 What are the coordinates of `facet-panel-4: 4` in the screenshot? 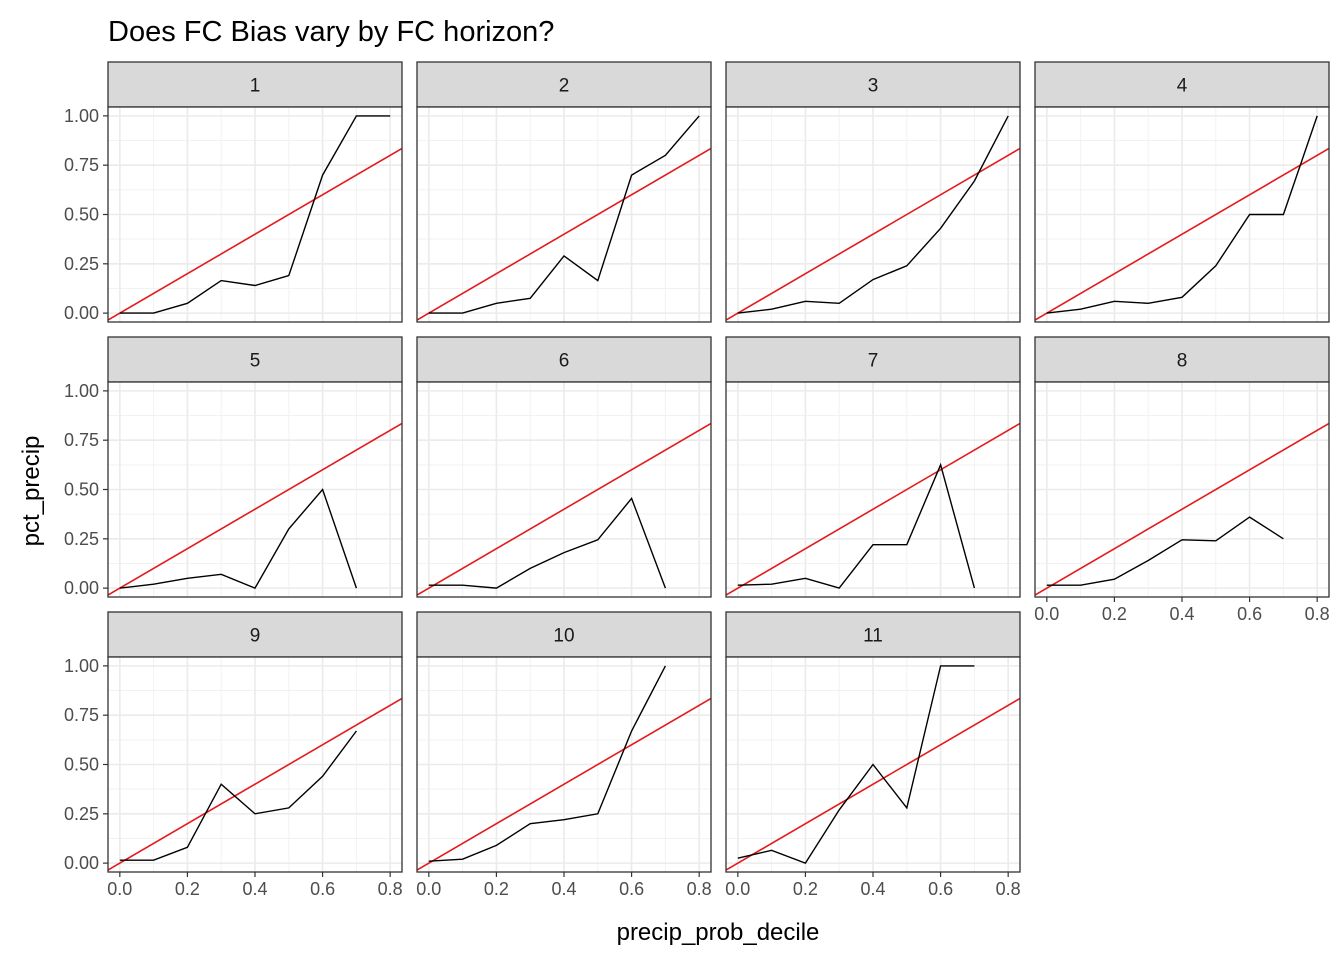 It's located at (1182, 192).